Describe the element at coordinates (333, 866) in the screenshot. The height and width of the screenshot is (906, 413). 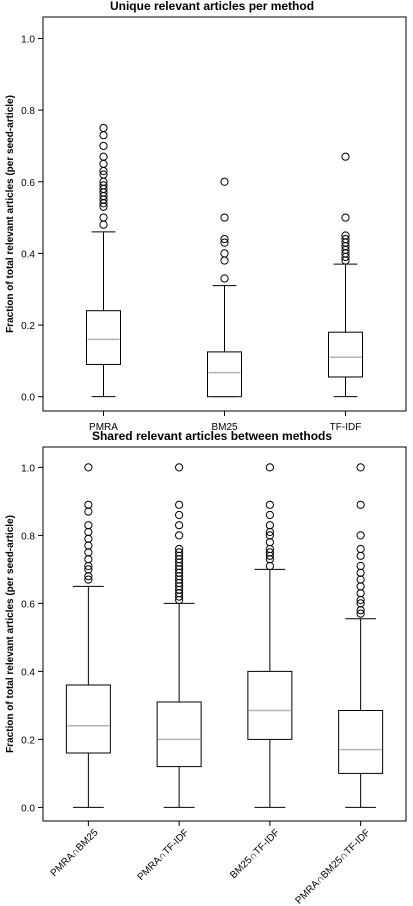
I see `x-tick-label: PMRA∩BM25∩TF-IDF` at that location.